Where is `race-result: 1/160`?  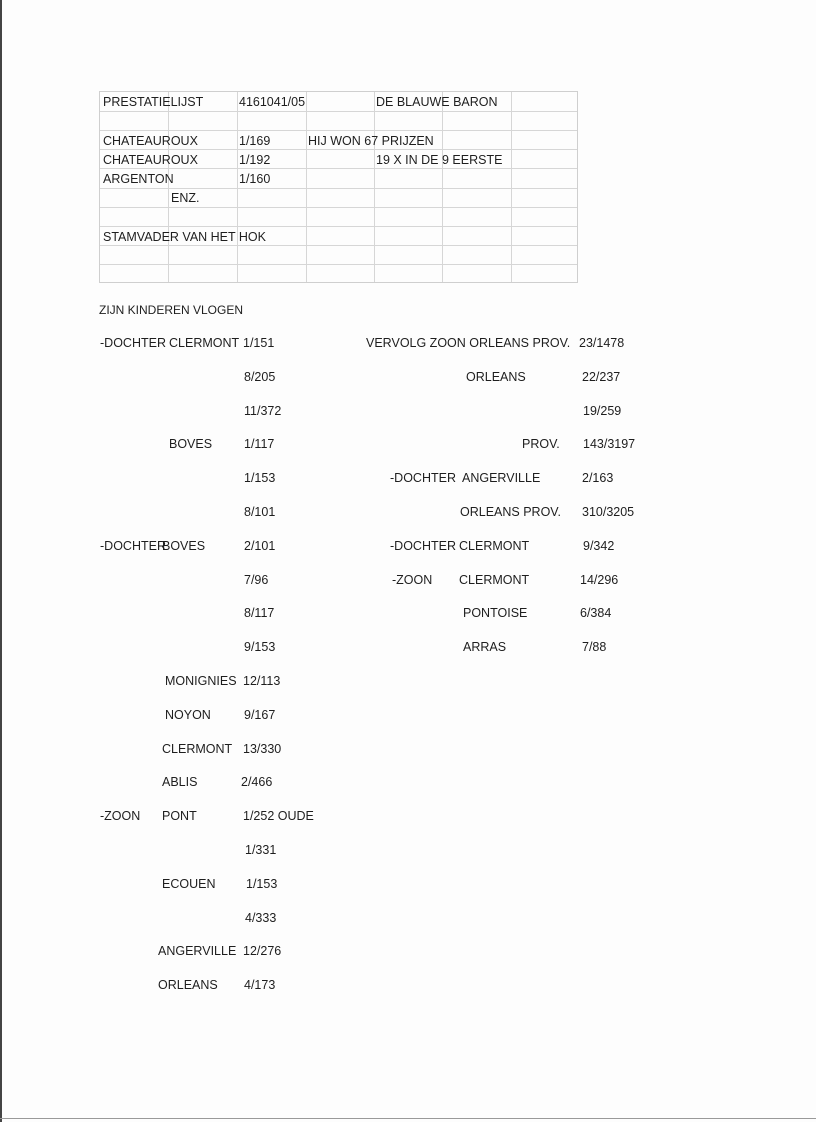
race-result: 1/160 is located at coordinates (255, 179).